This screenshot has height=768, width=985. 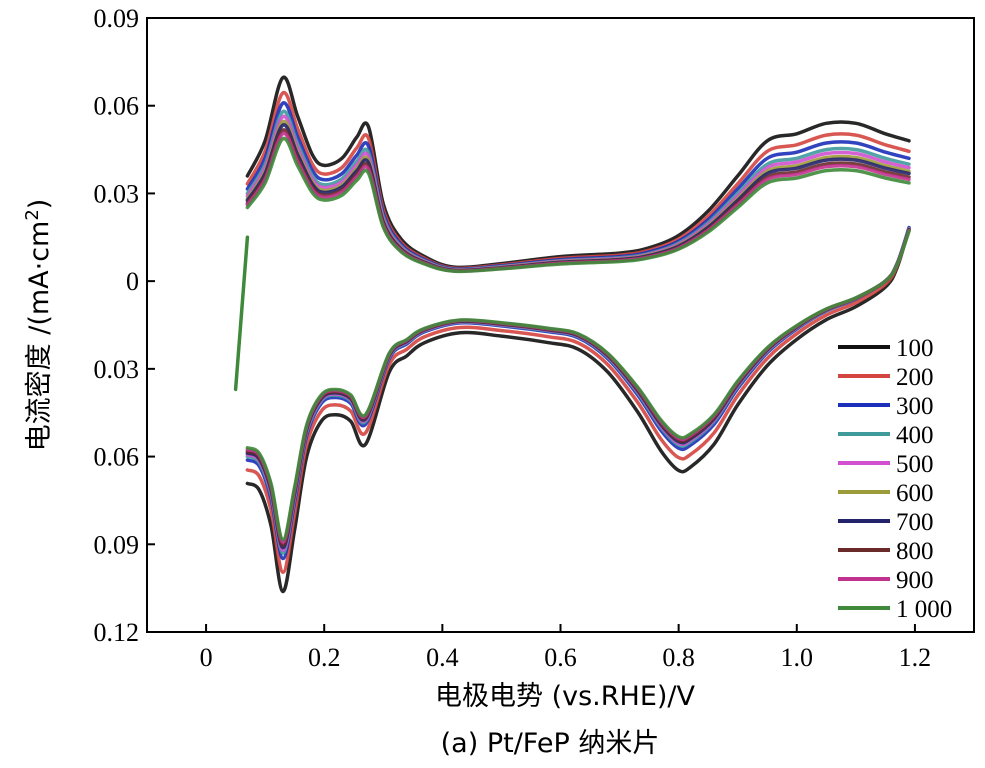 I want to click on legend-label: 700, so click(x=915, y=522).